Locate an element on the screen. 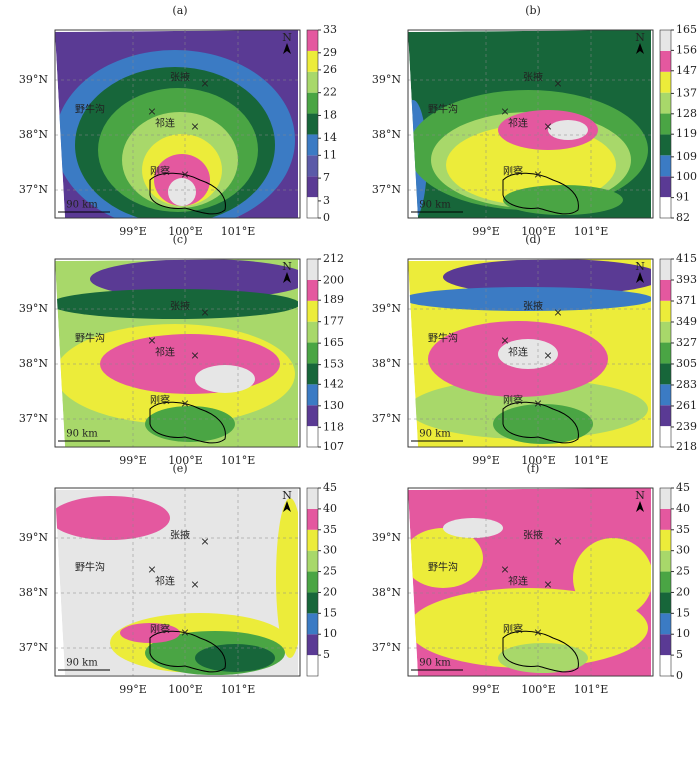  colorbar-tick-label: 200 is located at coordinates (333, 279).